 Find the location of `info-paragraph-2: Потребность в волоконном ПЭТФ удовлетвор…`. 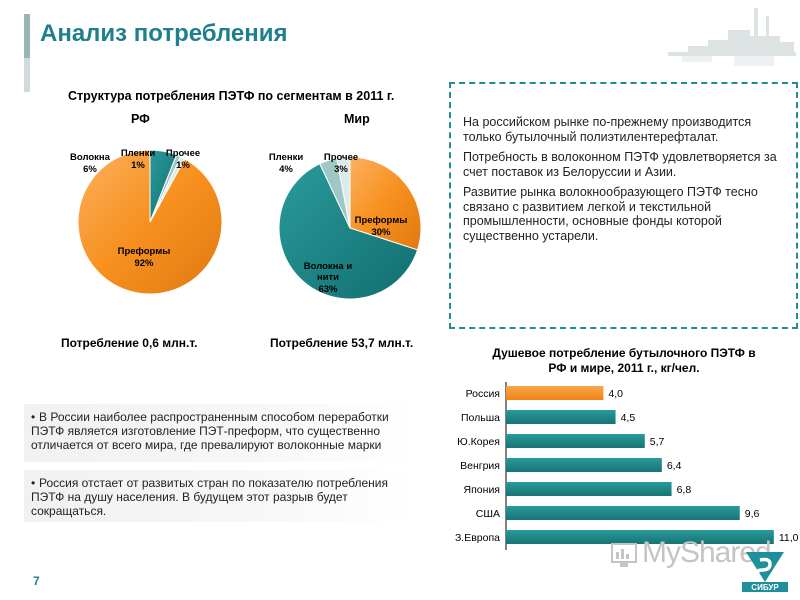

info-paragraph-2: Потребность в волоконном ПЭТФ удовлетвор… is located at coordinates (620, 164).